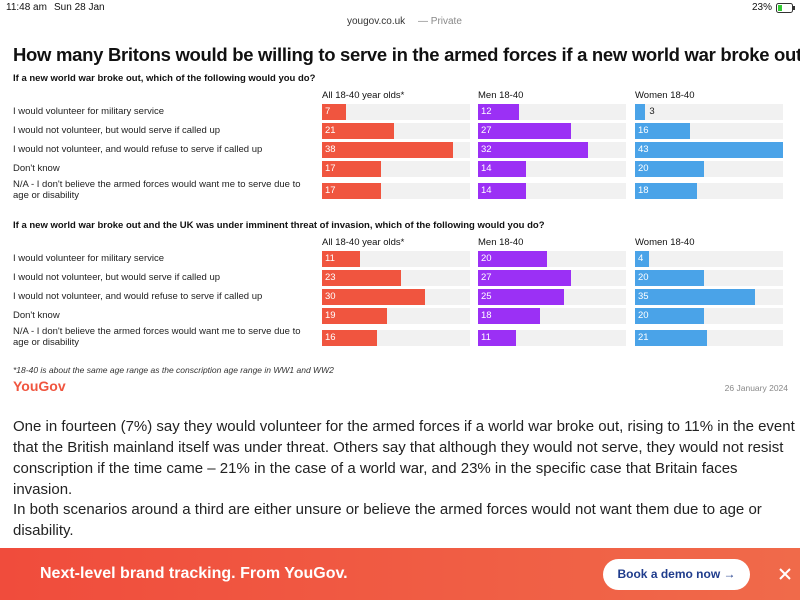  I want to click on value-label: 7, so click(328, 111).